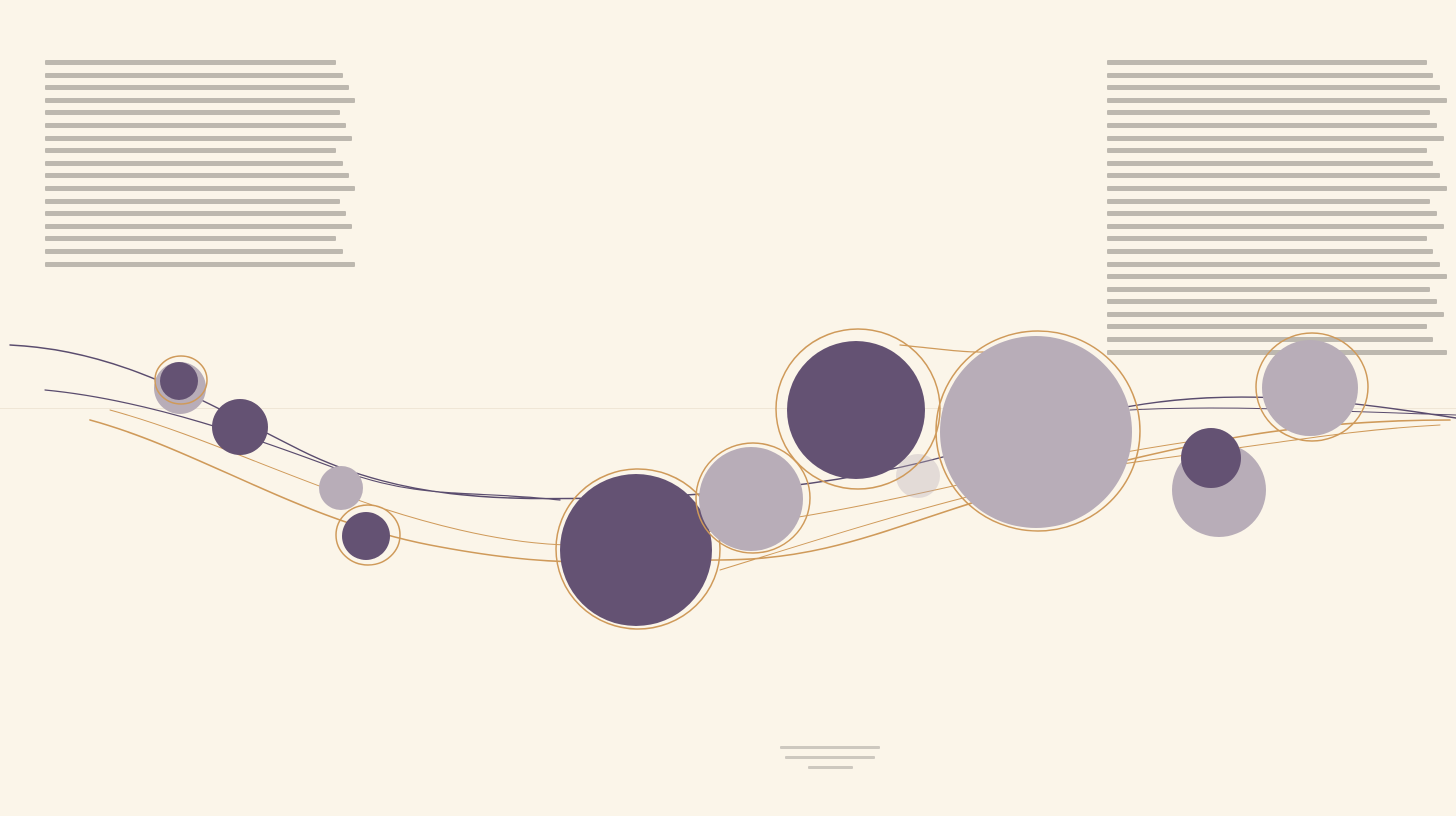 This screenshot has width=1456, height=816. What do you see at coordinates (830, 761) in the screenshot?
I see `caption-text` at bounding box center [830, 761].